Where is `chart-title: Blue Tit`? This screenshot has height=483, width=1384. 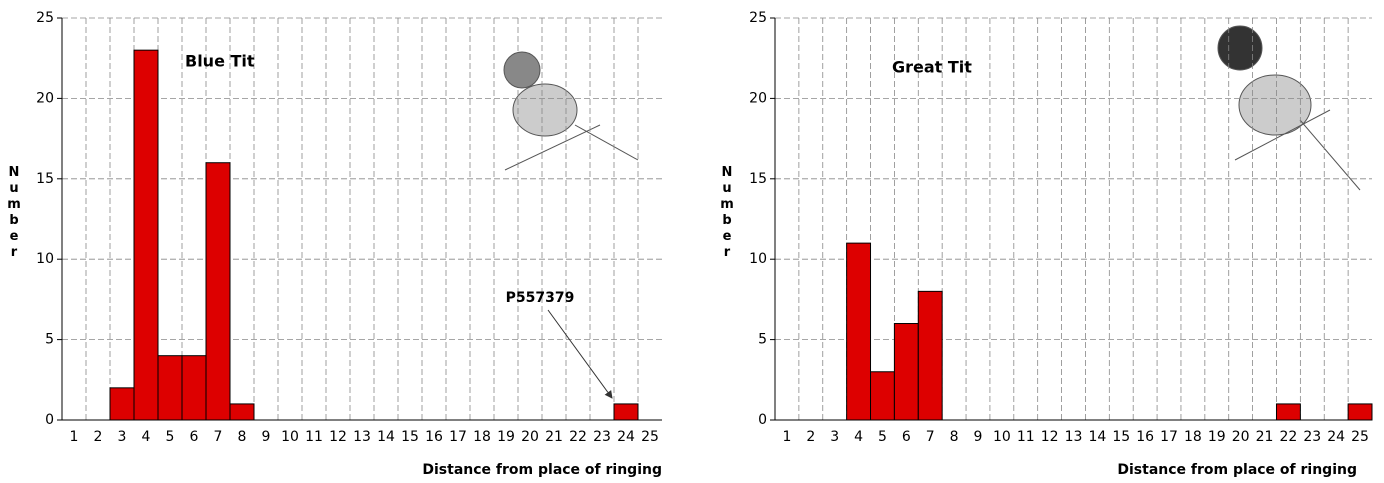
chart-title: Blue Tit is located at coordinates (220, 61).